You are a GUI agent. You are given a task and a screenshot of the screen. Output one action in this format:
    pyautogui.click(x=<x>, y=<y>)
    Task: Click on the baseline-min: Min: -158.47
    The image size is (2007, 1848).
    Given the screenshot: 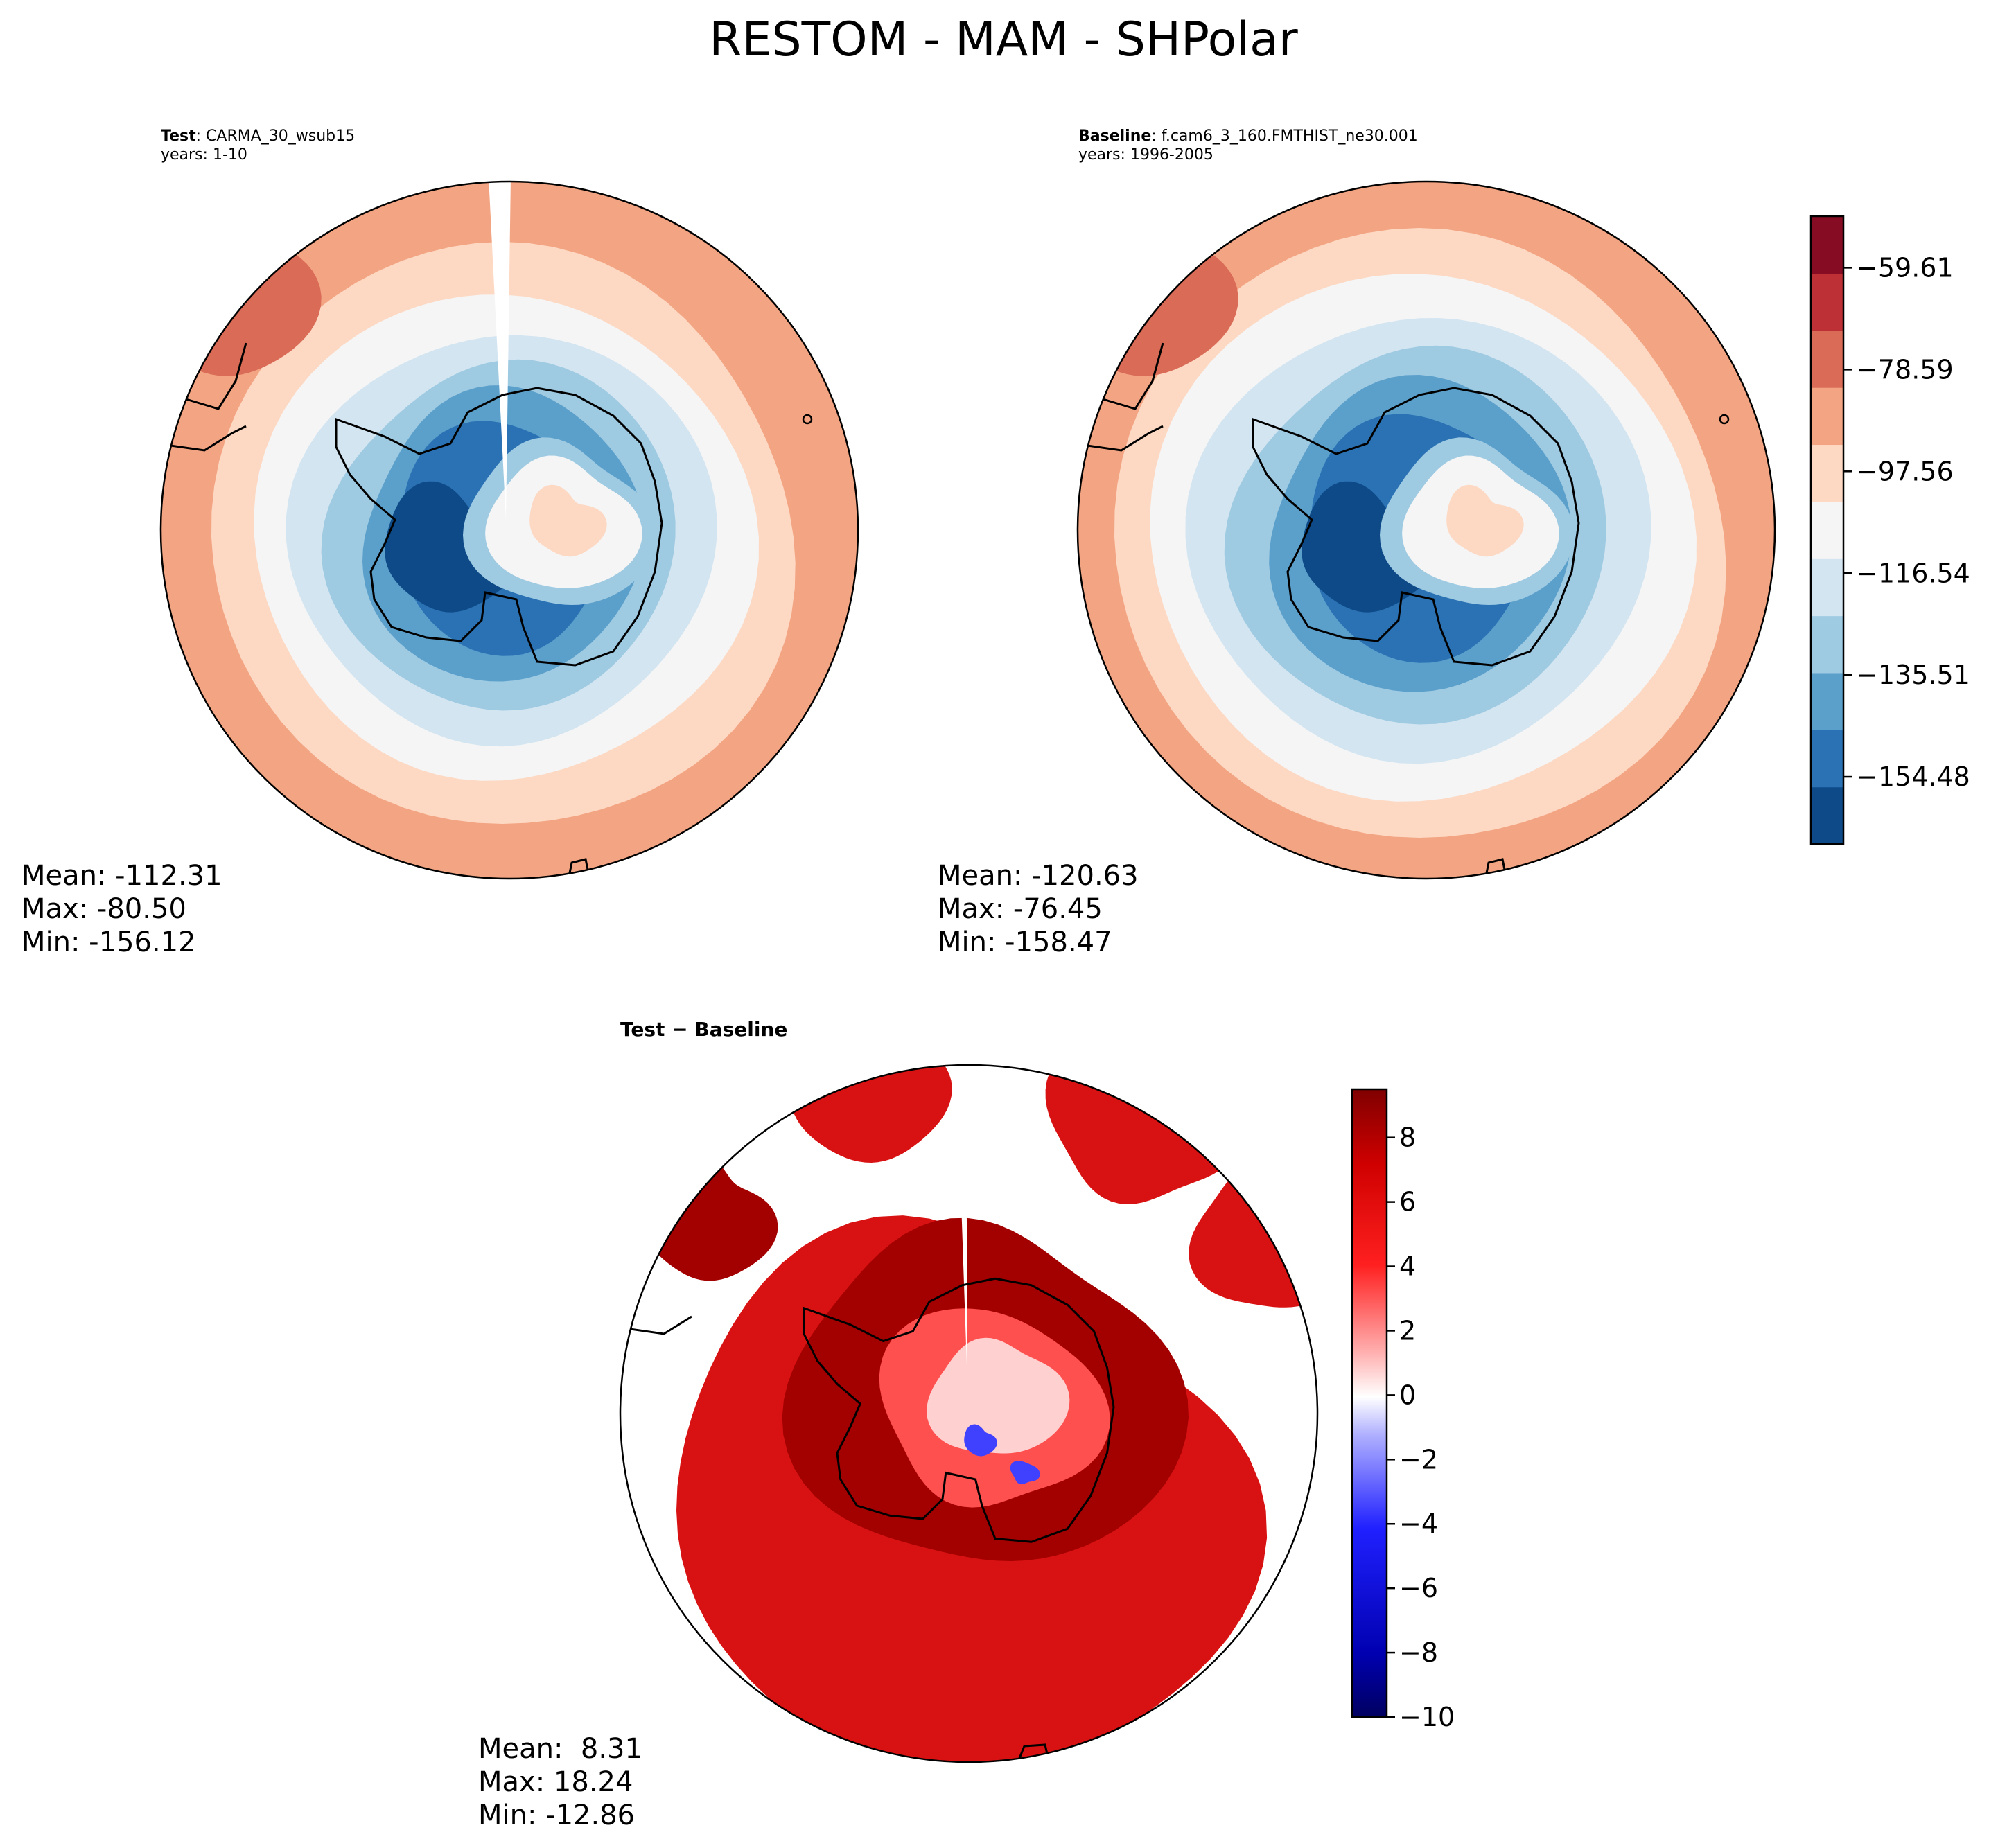 What is the action you would take?
    pyautogui.click(x=1025, y=942)
    